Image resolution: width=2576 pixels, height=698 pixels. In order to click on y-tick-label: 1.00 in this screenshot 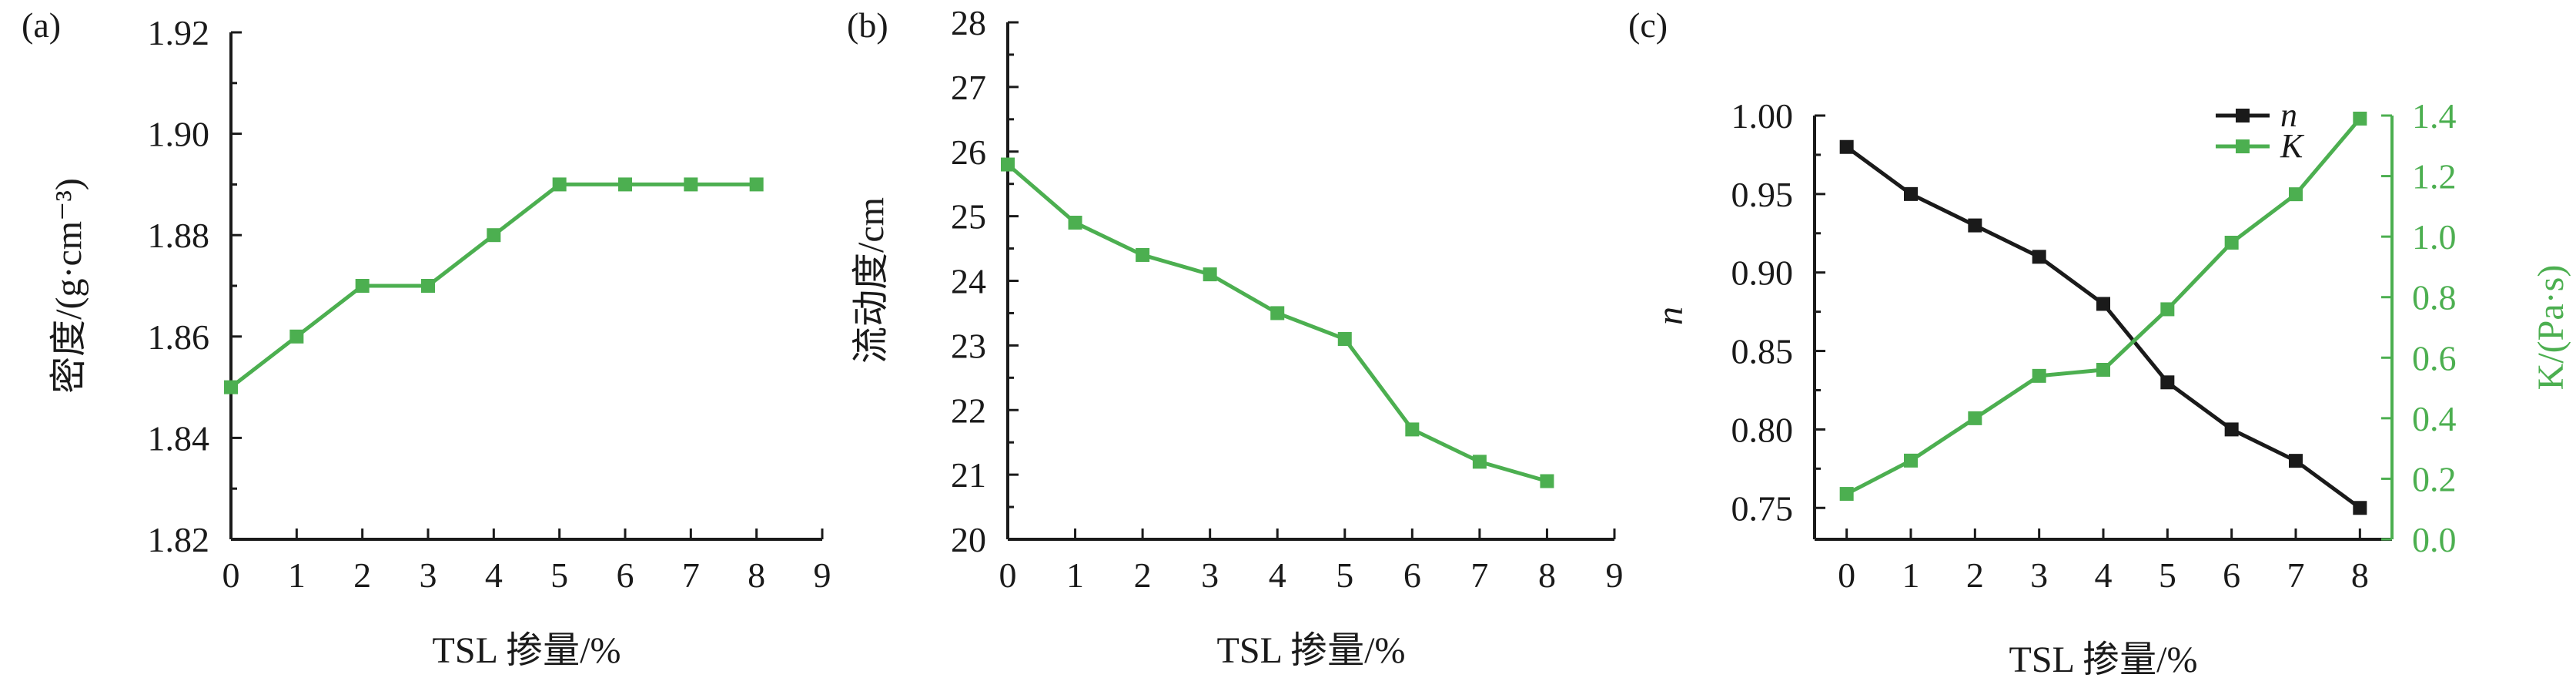, I will do `click(1763, 116)`.